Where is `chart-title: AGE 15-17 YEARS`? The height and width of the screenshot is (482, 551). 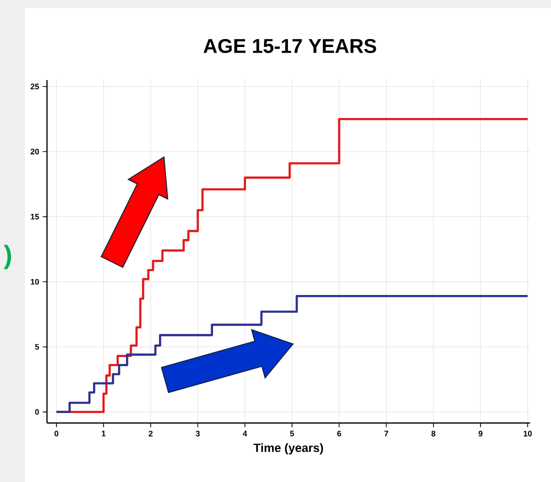
chart-title: AGE 15-17 YEARS is located at coordinates (290, 46).